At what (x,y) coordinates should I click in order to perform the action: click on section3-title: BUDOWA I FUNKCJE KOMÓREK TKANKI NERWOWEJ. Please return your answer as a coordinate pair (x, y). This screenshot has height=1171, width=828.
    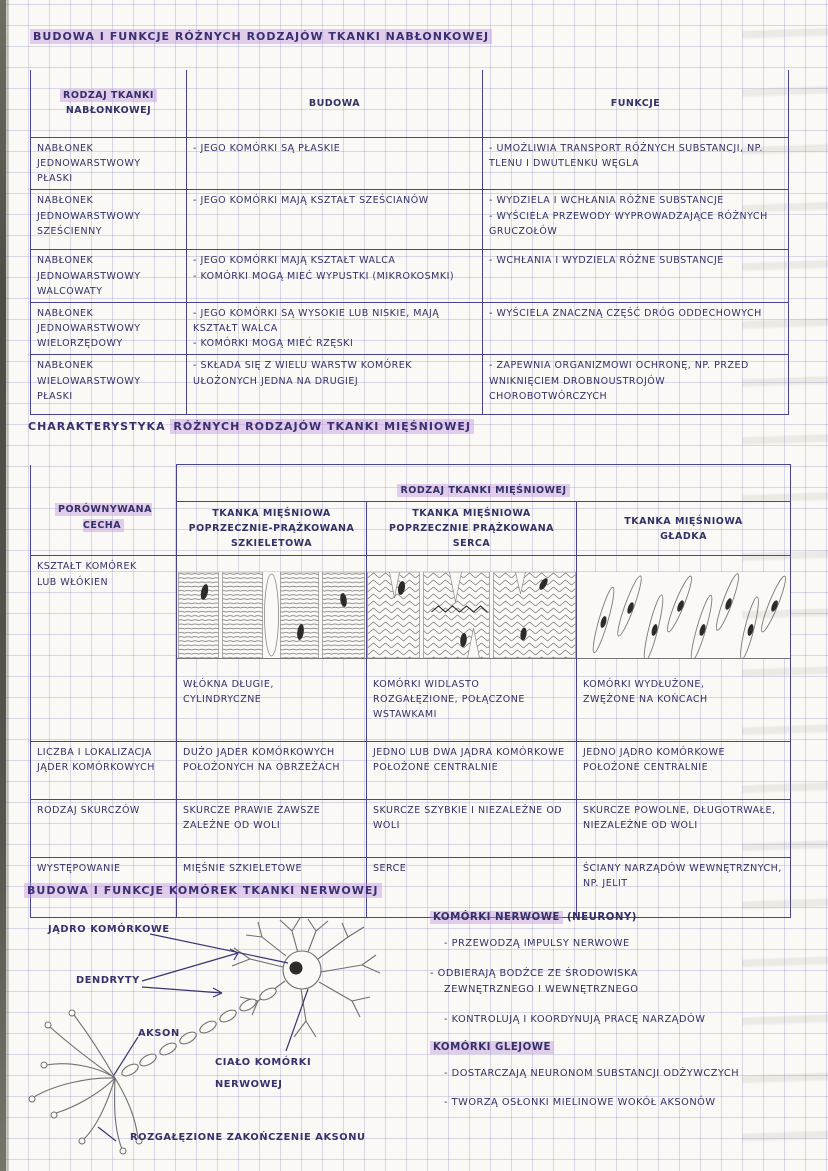
    Looking at the image, I should click on (203, 890).